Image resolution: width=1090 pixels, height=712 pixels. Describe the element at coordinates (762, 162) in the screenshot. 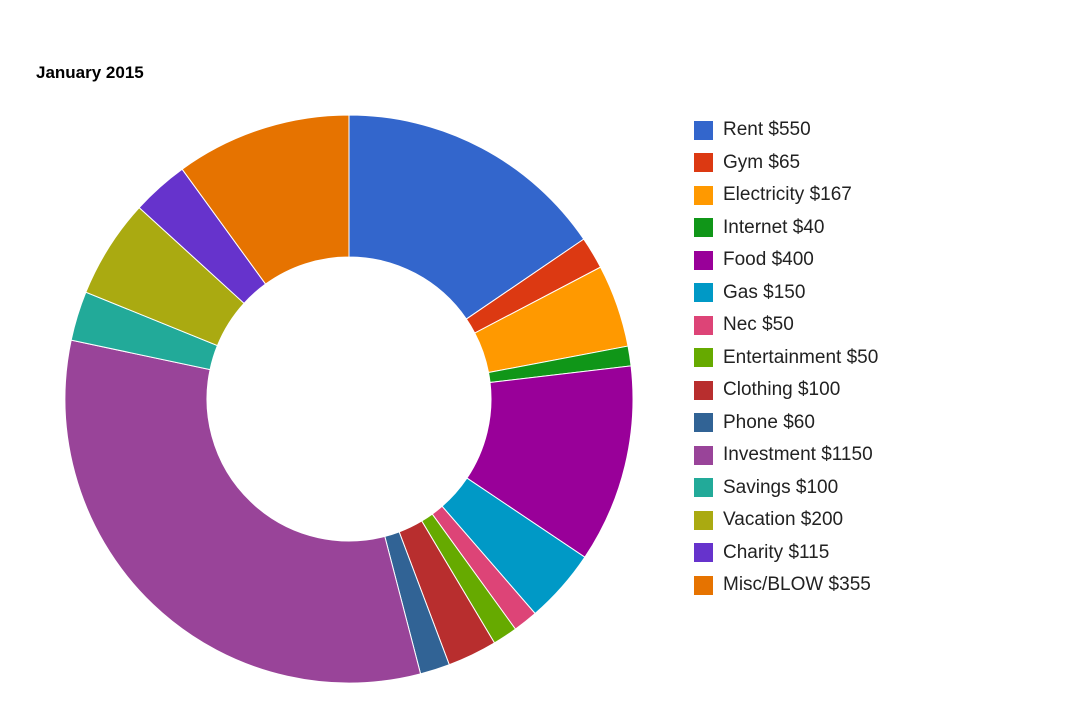

I see `legend-label: Gym $65` at that location.